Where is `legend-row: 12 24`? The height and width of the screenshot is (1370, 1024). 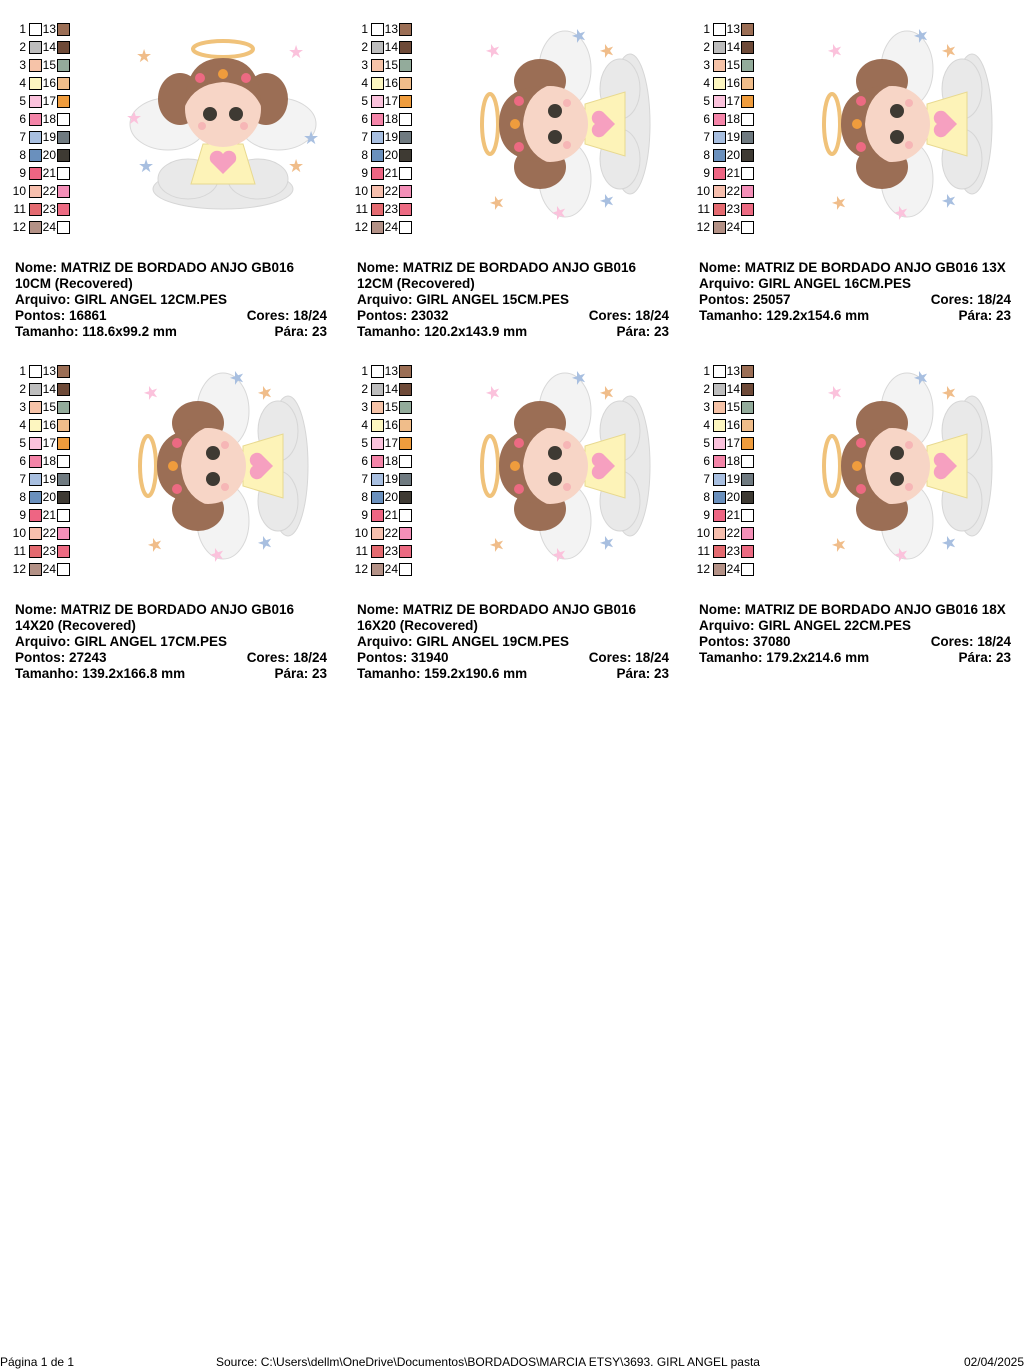
legend-row: 12 24 is located at coordinates (382, 571).